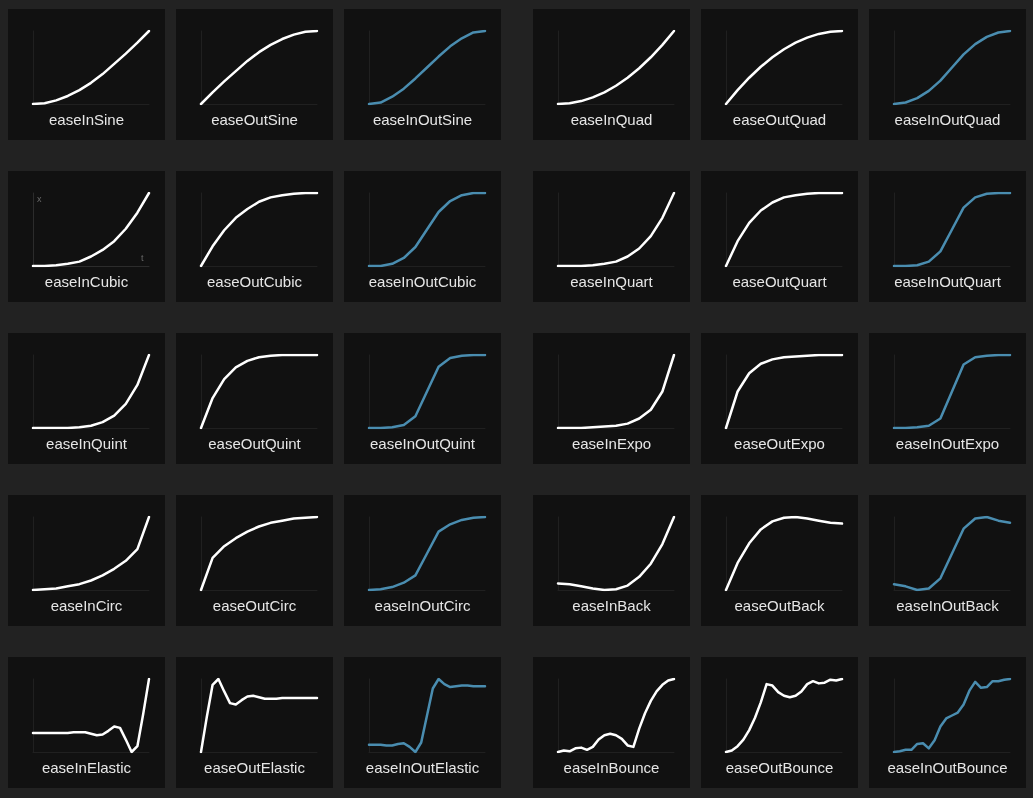 This screenshot has height=798, width=1033. Describe the element at coordinates (142, 257) in the screenshot. I see `x-axis-title: t` at that location.